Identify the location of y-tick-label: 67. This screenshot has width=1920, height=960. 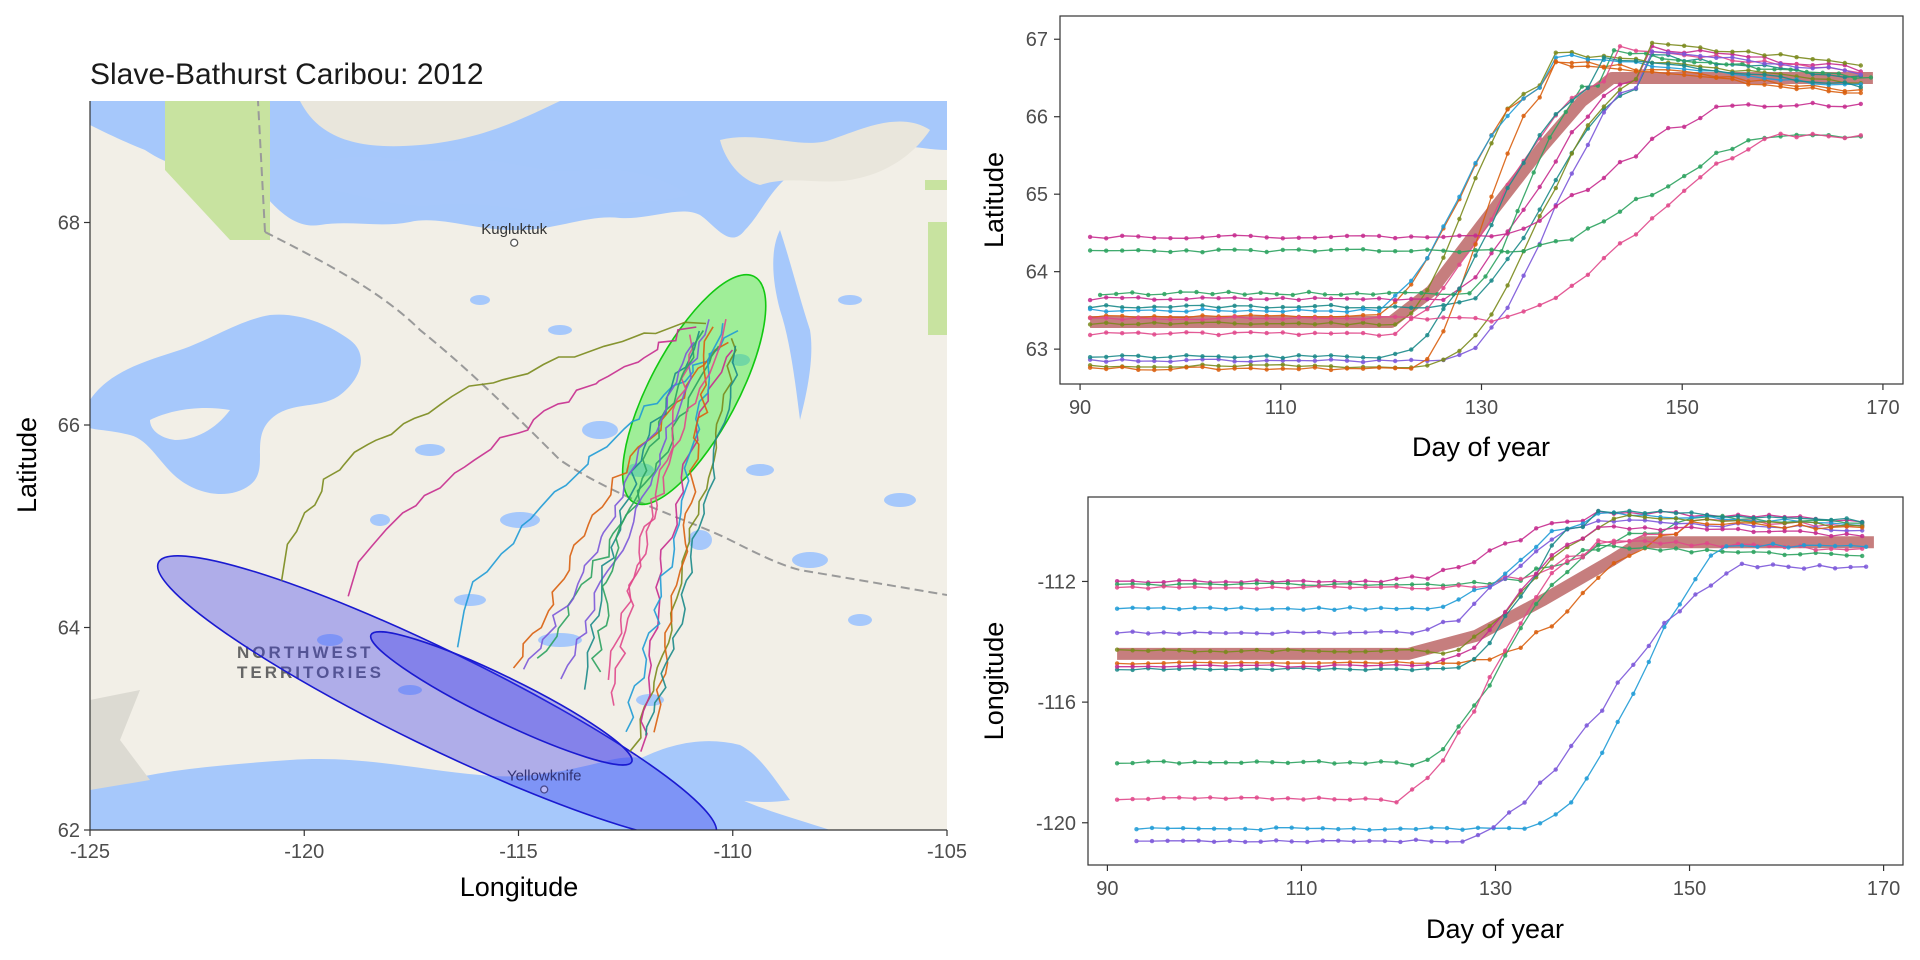
(1037, 40).